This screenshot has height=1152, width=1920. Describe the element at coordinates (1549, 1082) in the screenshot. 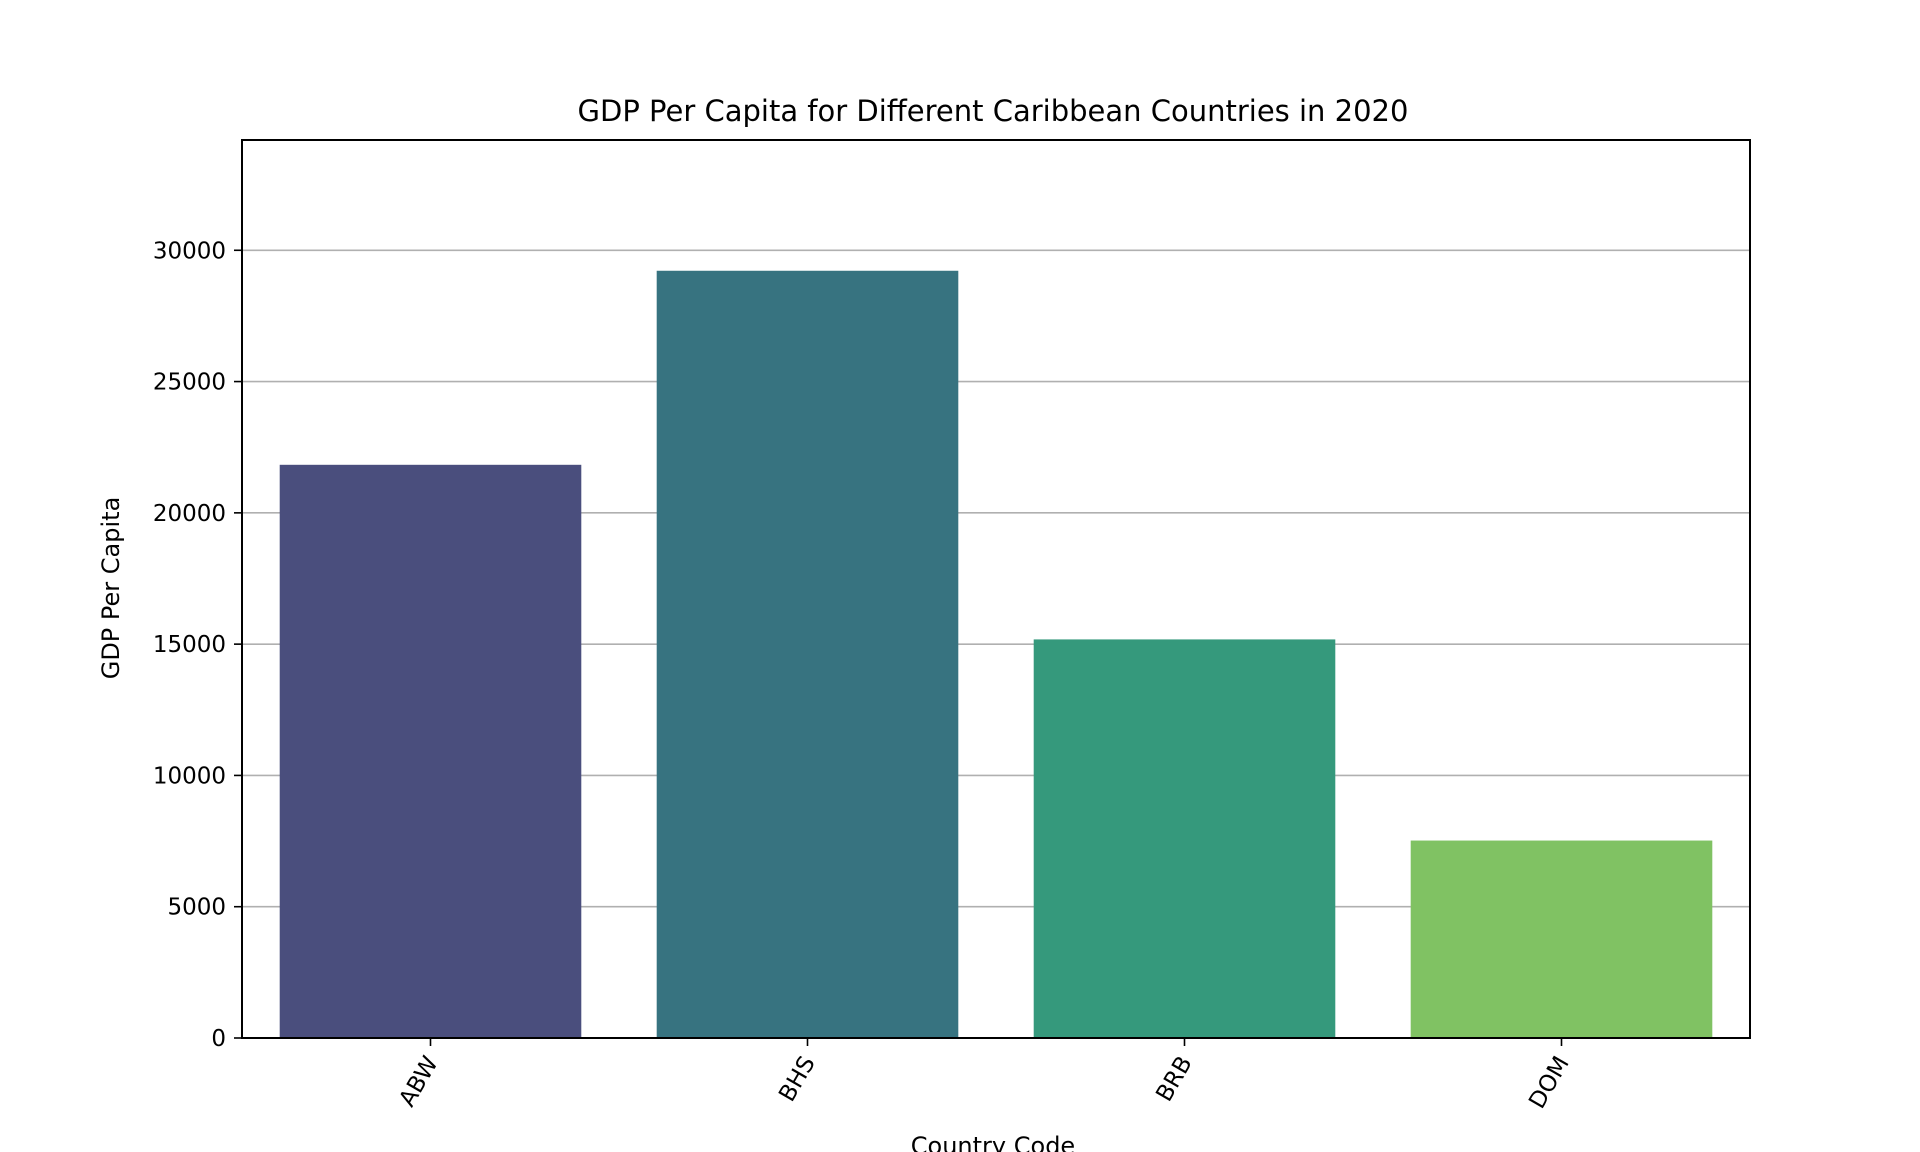

I see `x-tick-label: DOM` at that location.